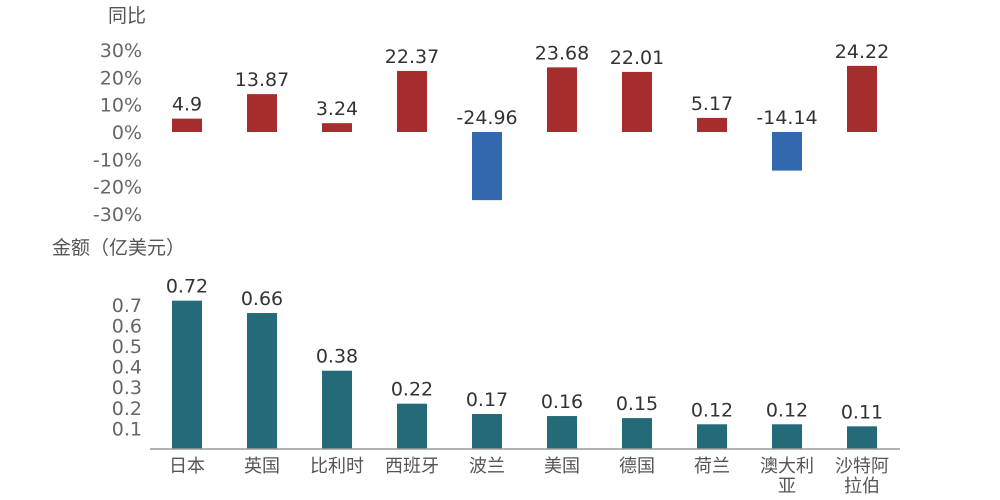 The height and width of the screenshot is (500, 1000). I want to click on top-data-label: 22.37, so click(412, 57).